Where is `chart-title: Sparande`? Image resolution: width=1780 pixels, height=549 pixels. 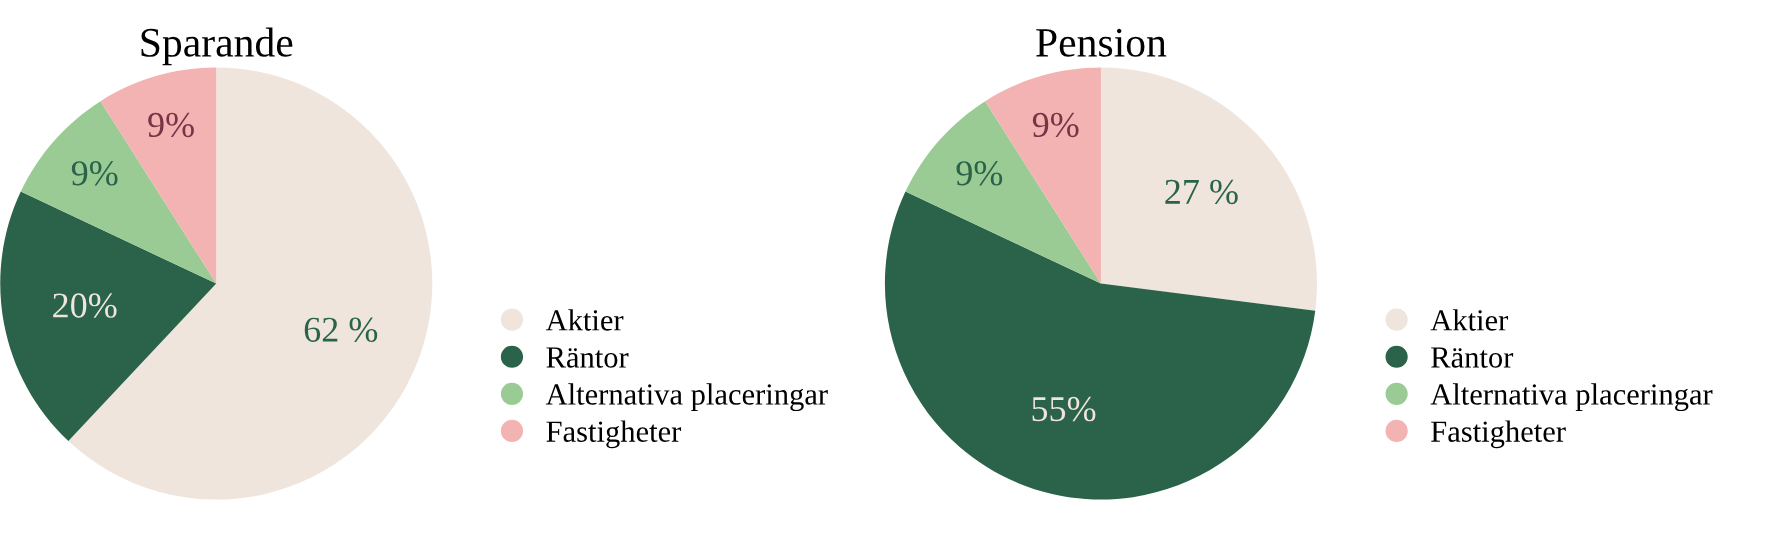
chart-title: Sparande is located at coordinates (217, 46).